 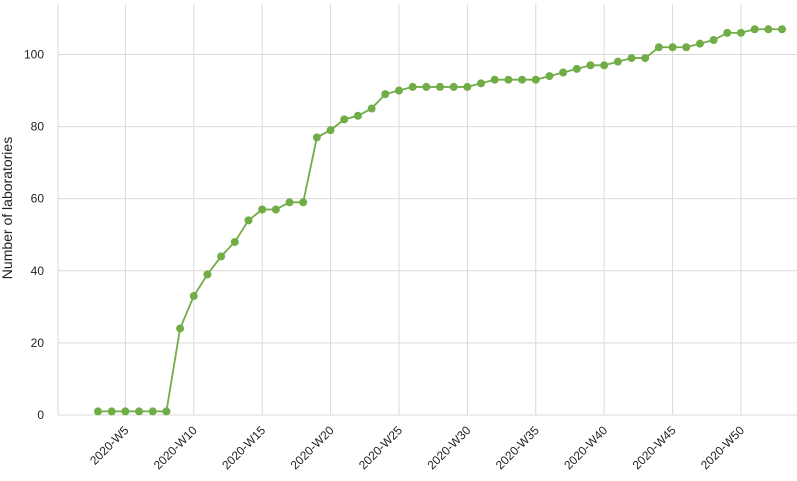 What do you see at coordinates (34, 54) in the screenshot?
I see `y-tick-label: 100` at bounding box center [34, 54].